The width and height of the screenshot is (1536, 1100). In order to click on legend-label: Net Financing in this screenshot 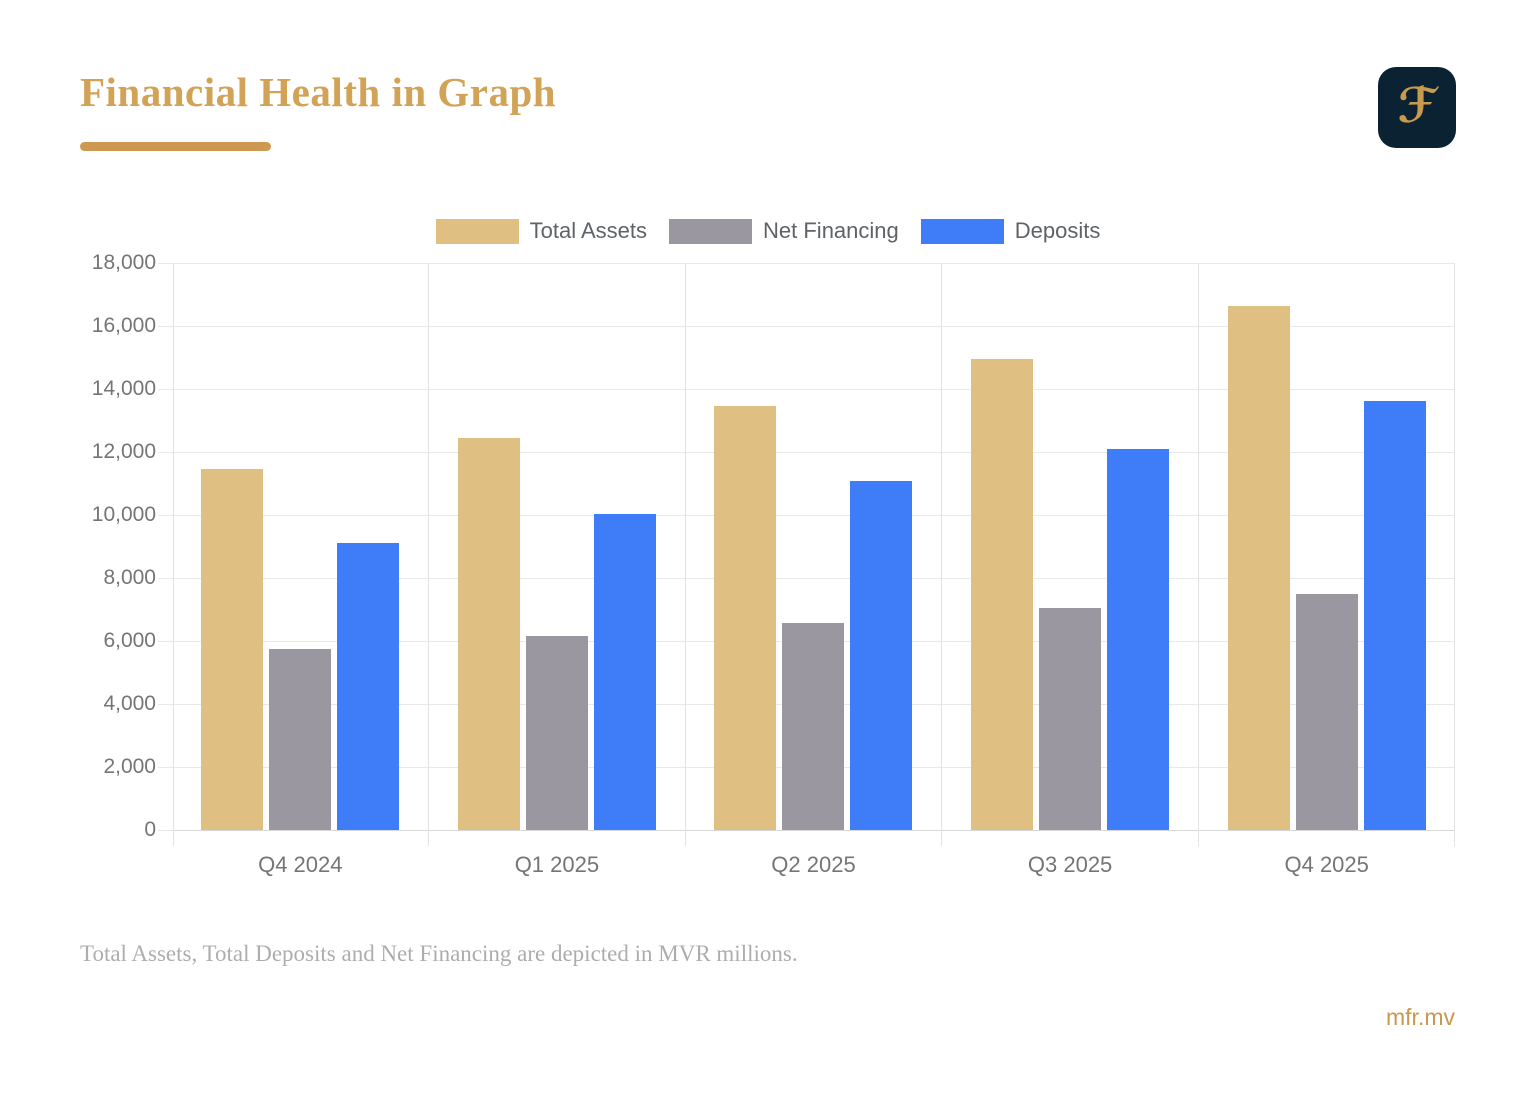, I will do `click(831, 230)`.